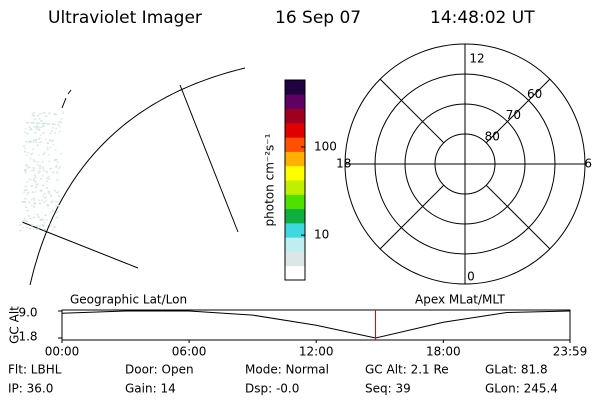 This screenshot has height=400, width=600. What do you see at coordinates (316, 352) in the screenshot?
I see `alt-x-tick-label: 12:00` at bounding box center [316, 352].